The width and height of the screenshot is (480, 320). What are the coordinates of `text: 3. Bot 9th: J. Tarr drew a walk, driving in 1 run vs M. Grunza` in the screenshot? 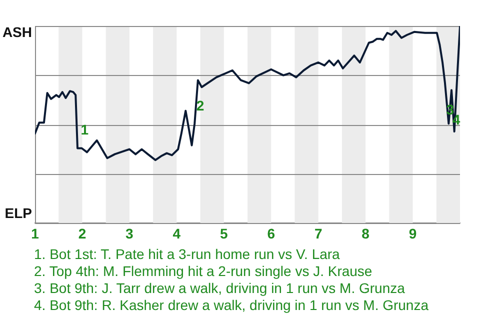 It's located at (220, 288).